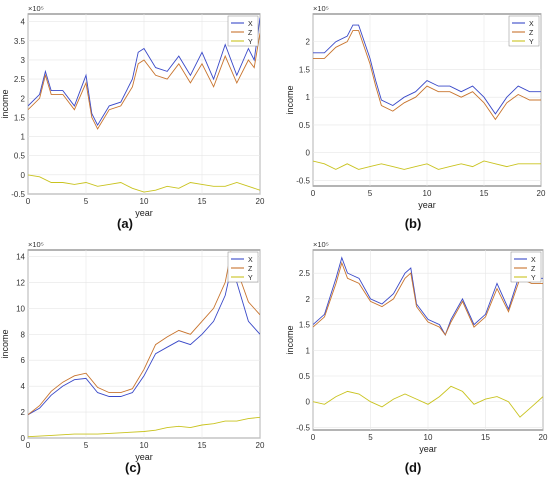  What do you see at coordinates (413, 467) in the screenshot?
I see `panel-label: (d)` at bounding box center [413, 467].